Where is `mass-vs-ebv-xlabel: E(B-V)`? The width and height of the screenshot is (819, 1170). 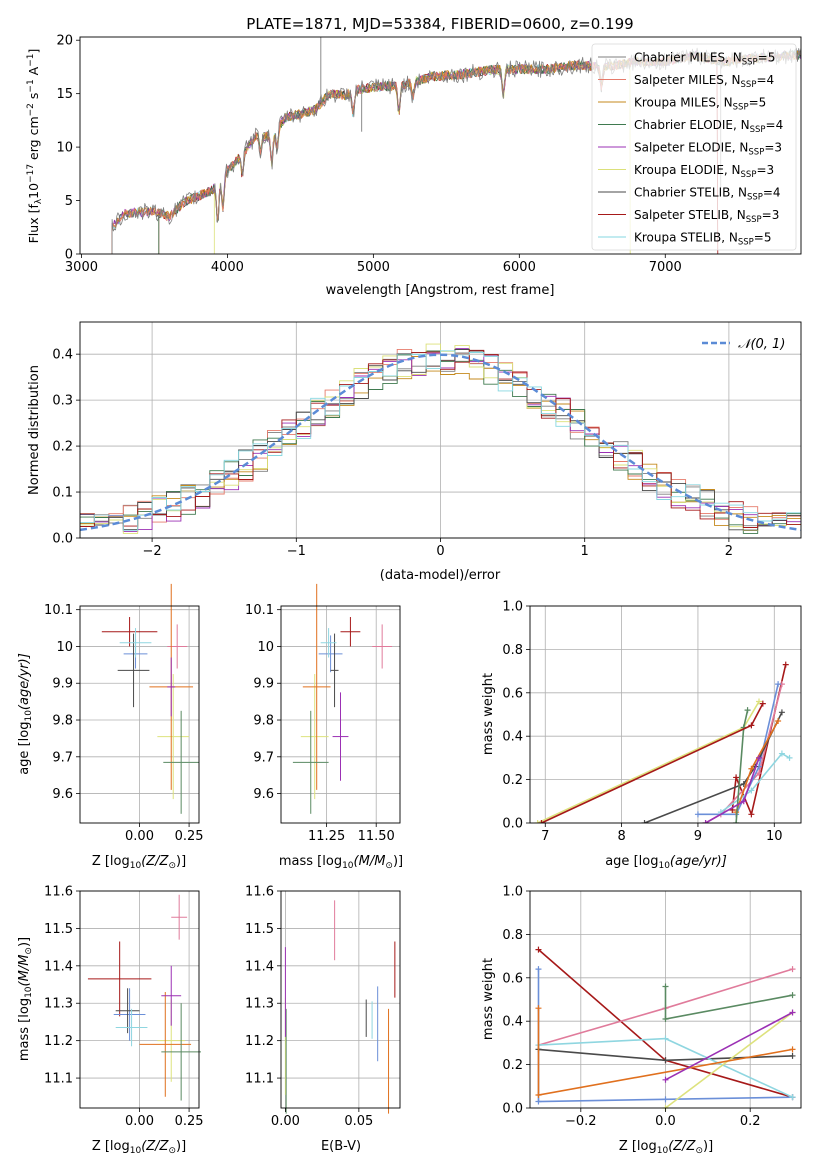 mass-vs-ebv-xlabel: E(B-V) is located at coordinates (341, 1146).